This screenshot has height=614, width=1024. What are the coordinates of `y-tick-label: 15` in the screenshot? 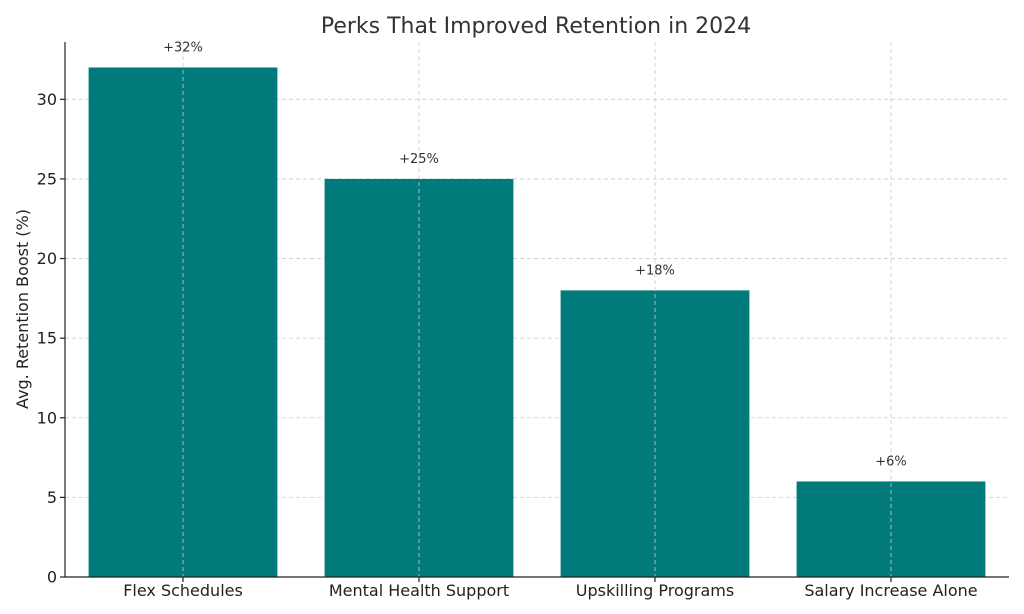 It's located at (47, 338).